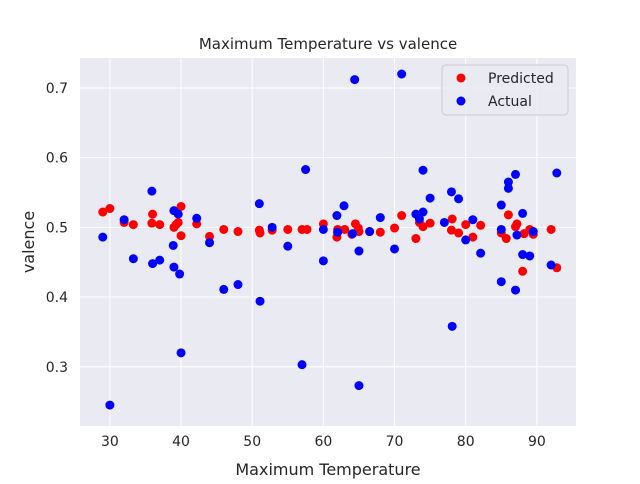 This screenshot has width=640, height=484. I want to click on legend: Predicted Actual, so click(505, 90).